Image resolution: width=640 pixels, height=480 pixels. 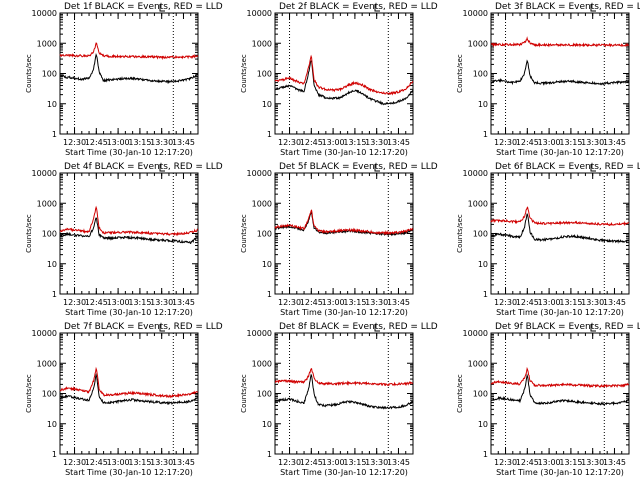 I want to click on panel-title: Det 7f BLACK = Events, RED = LLD, so click(x=143, y=327).